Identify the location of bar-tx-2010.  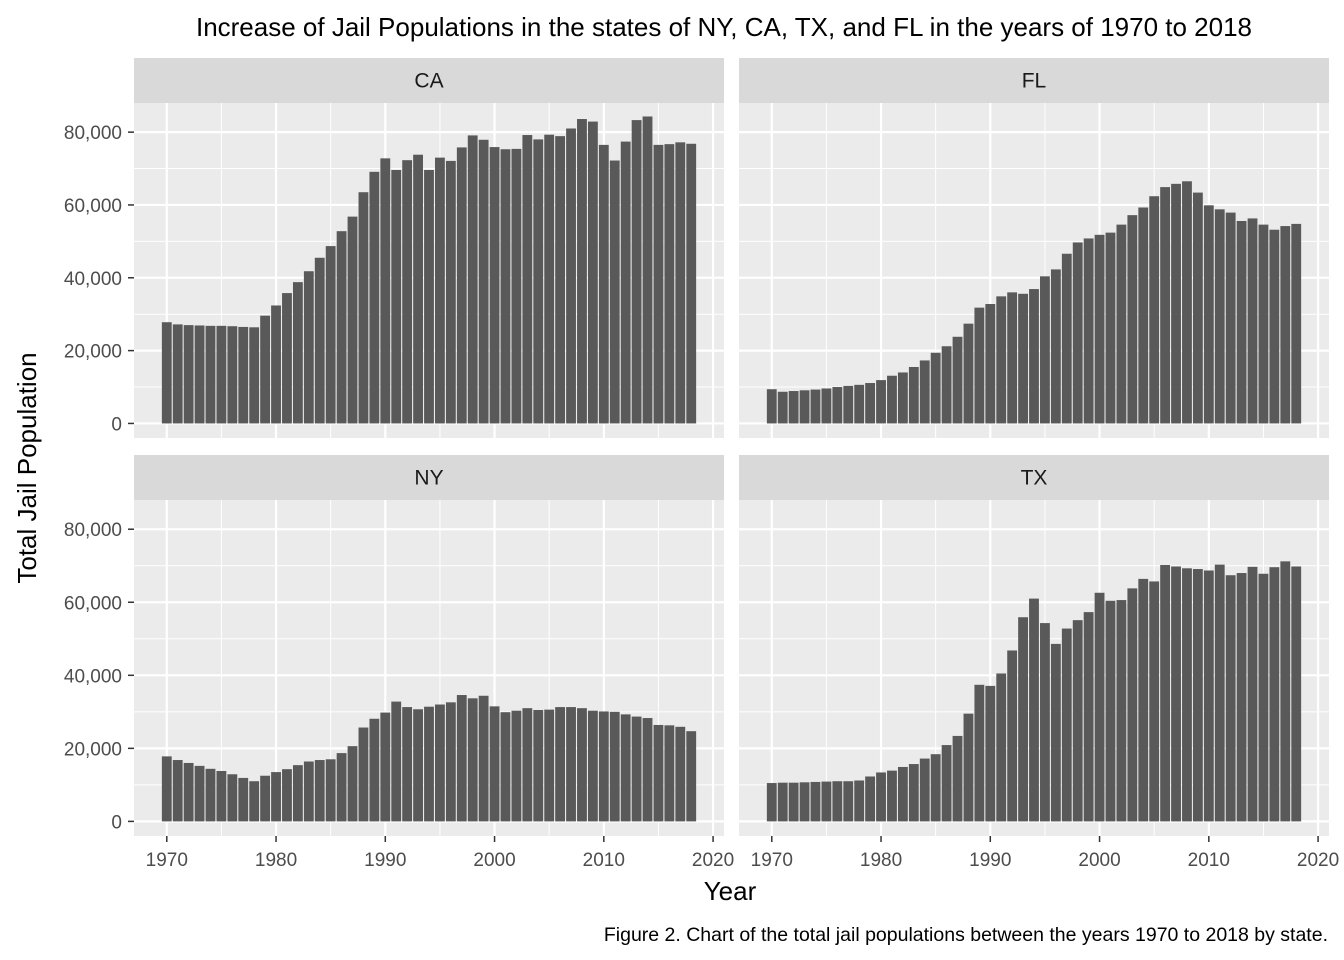
(1208, 696).